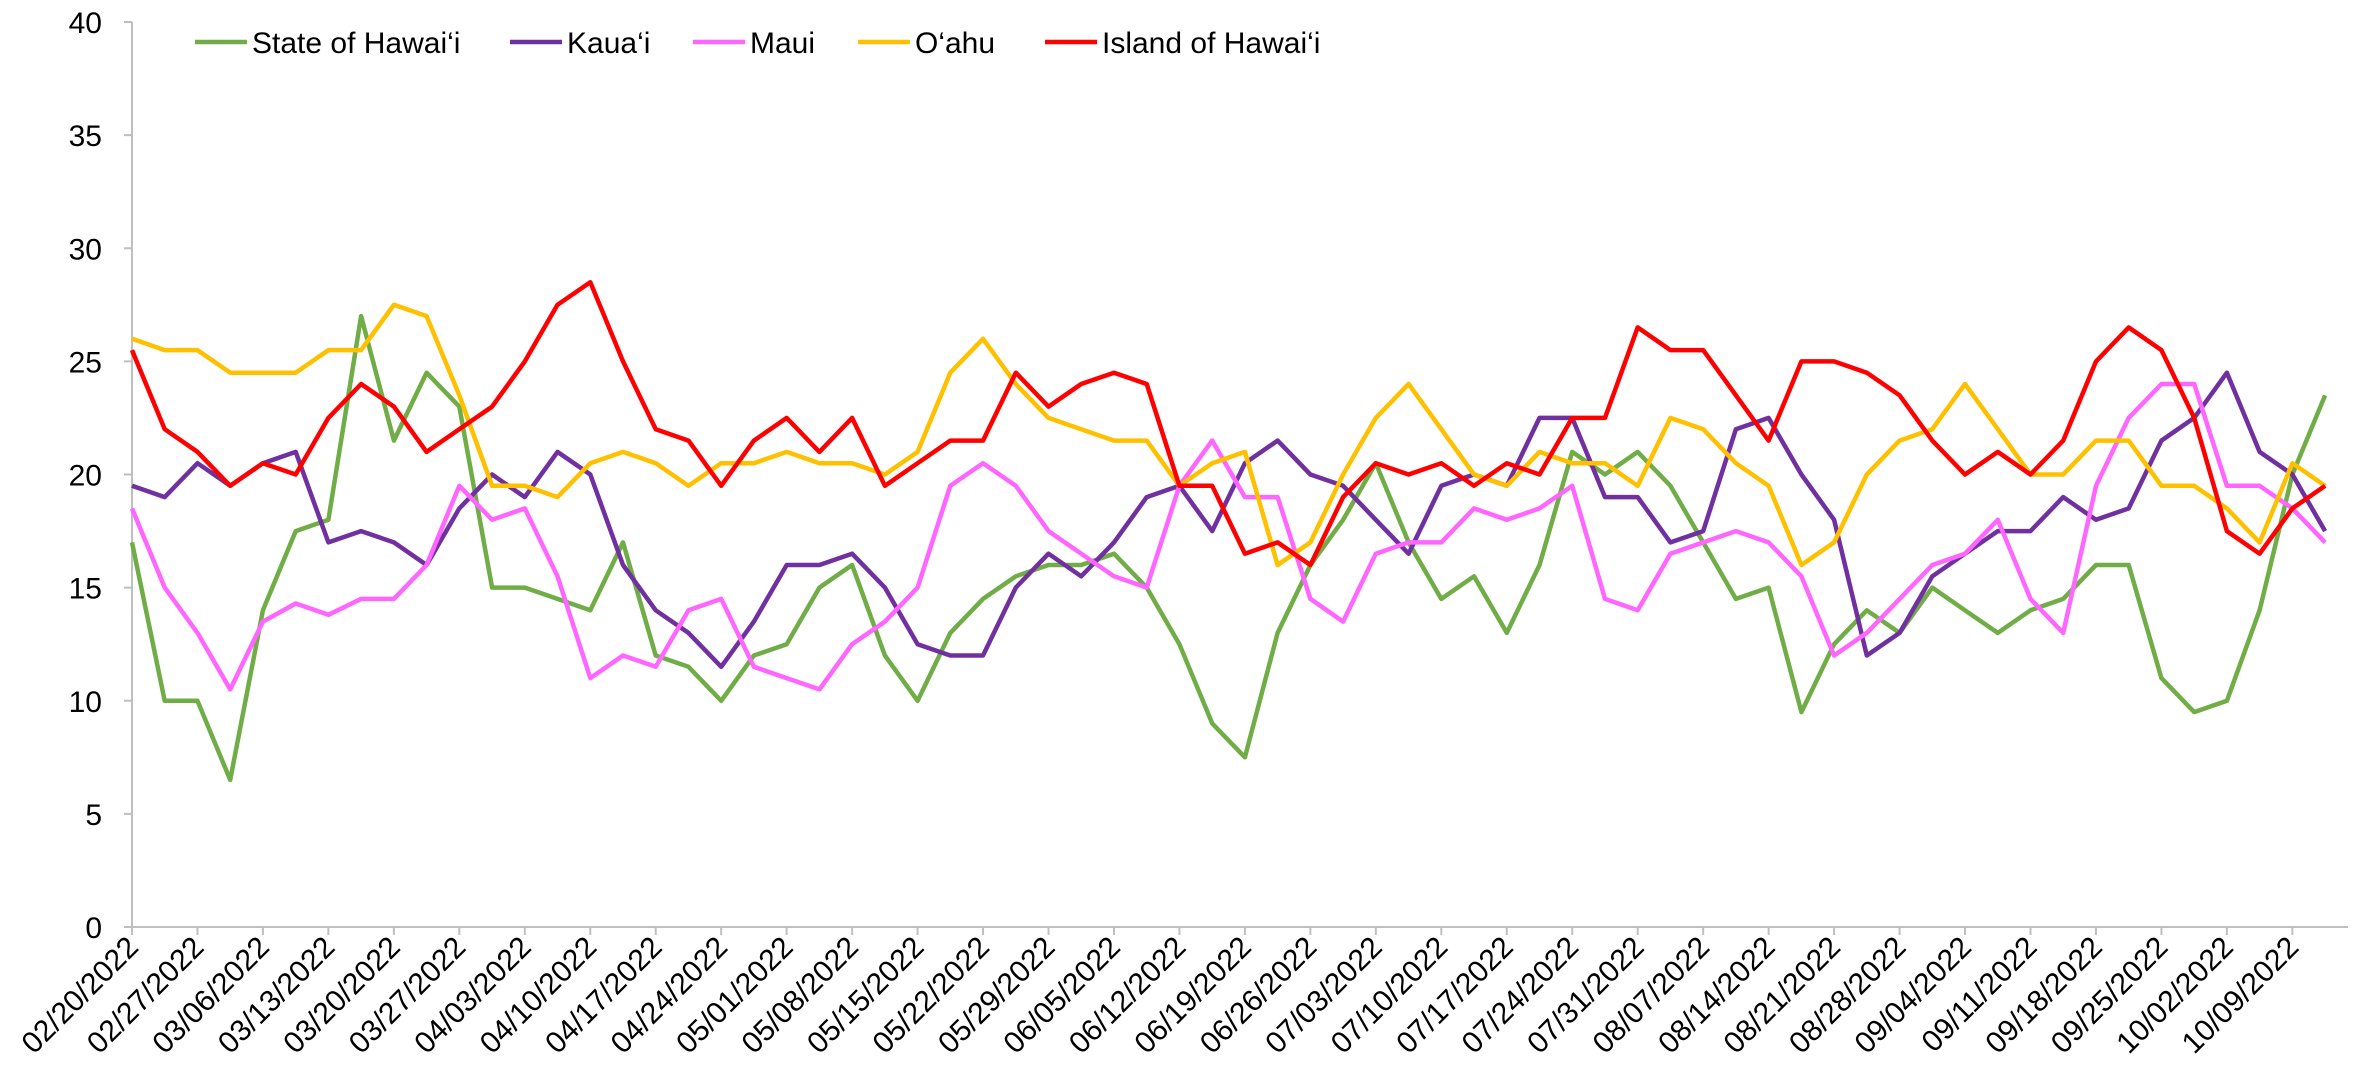 This screenshot has width=2356, height=1085. I want to click on y-tick-label: 15, so click(85, 589).